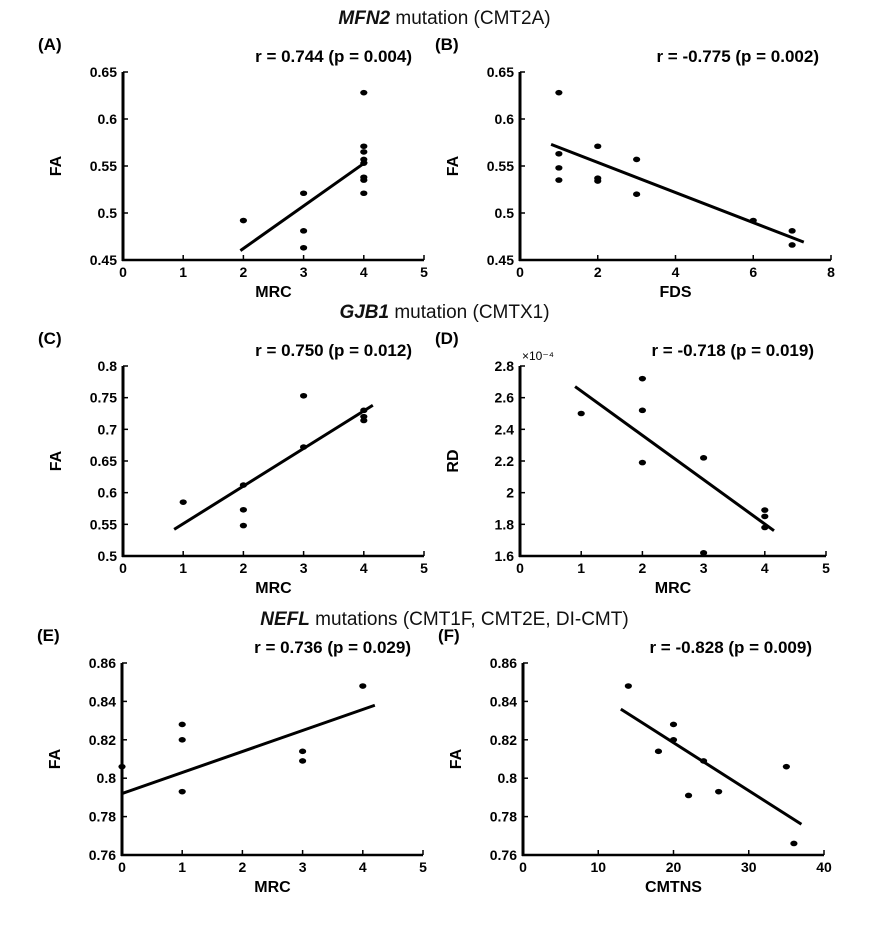  I want to click on section-title-gjb1: GJB1 mutation (CMTX1), so click(444, 313).